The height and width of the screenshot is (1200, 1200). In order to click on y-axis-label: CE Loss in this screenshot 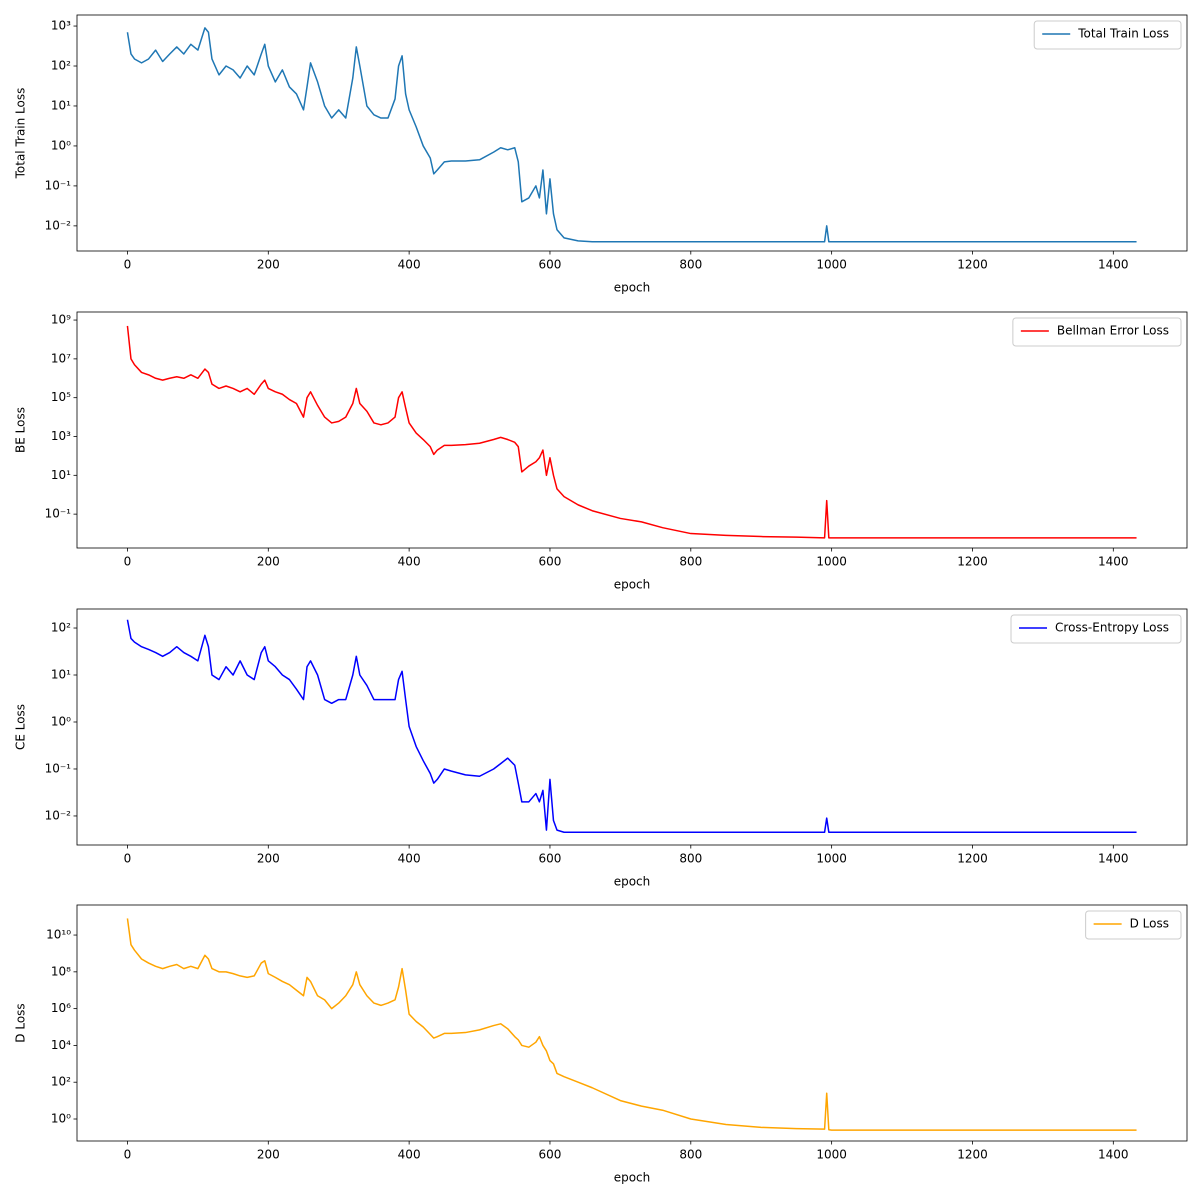, I will do `click(21, 727)`.